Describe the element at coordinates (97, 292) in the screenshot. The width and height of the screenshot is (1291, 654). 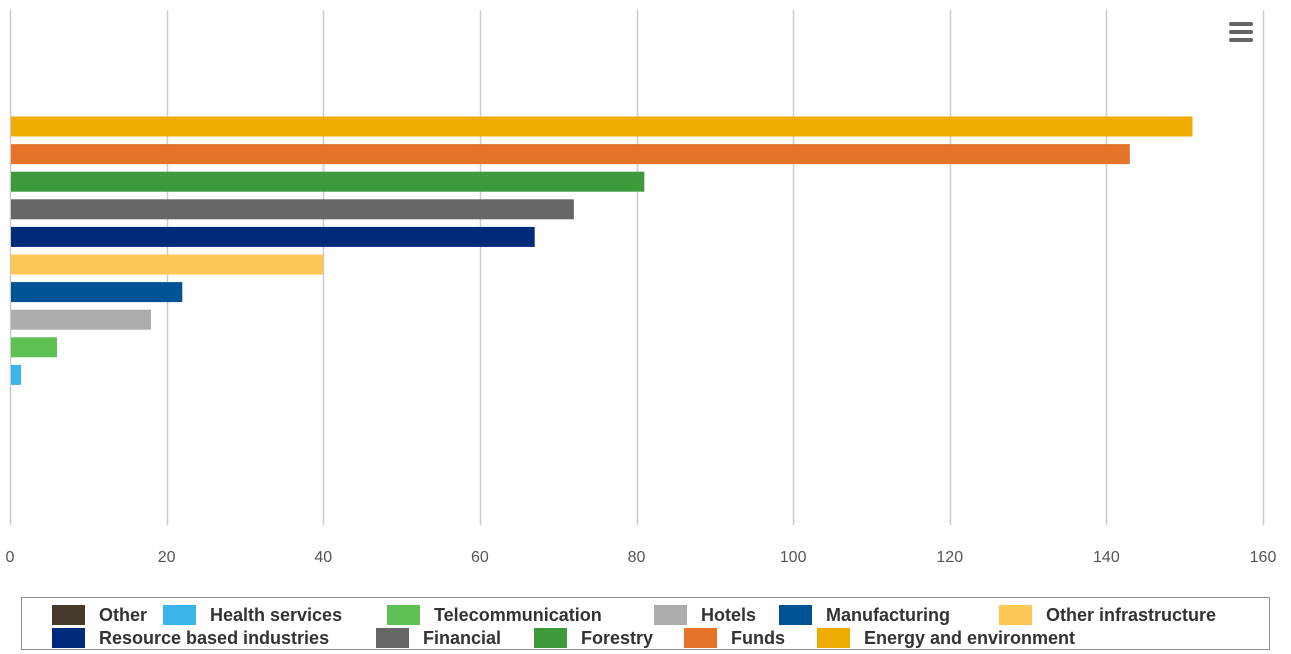
I see `bar-manufacturing` at that location.